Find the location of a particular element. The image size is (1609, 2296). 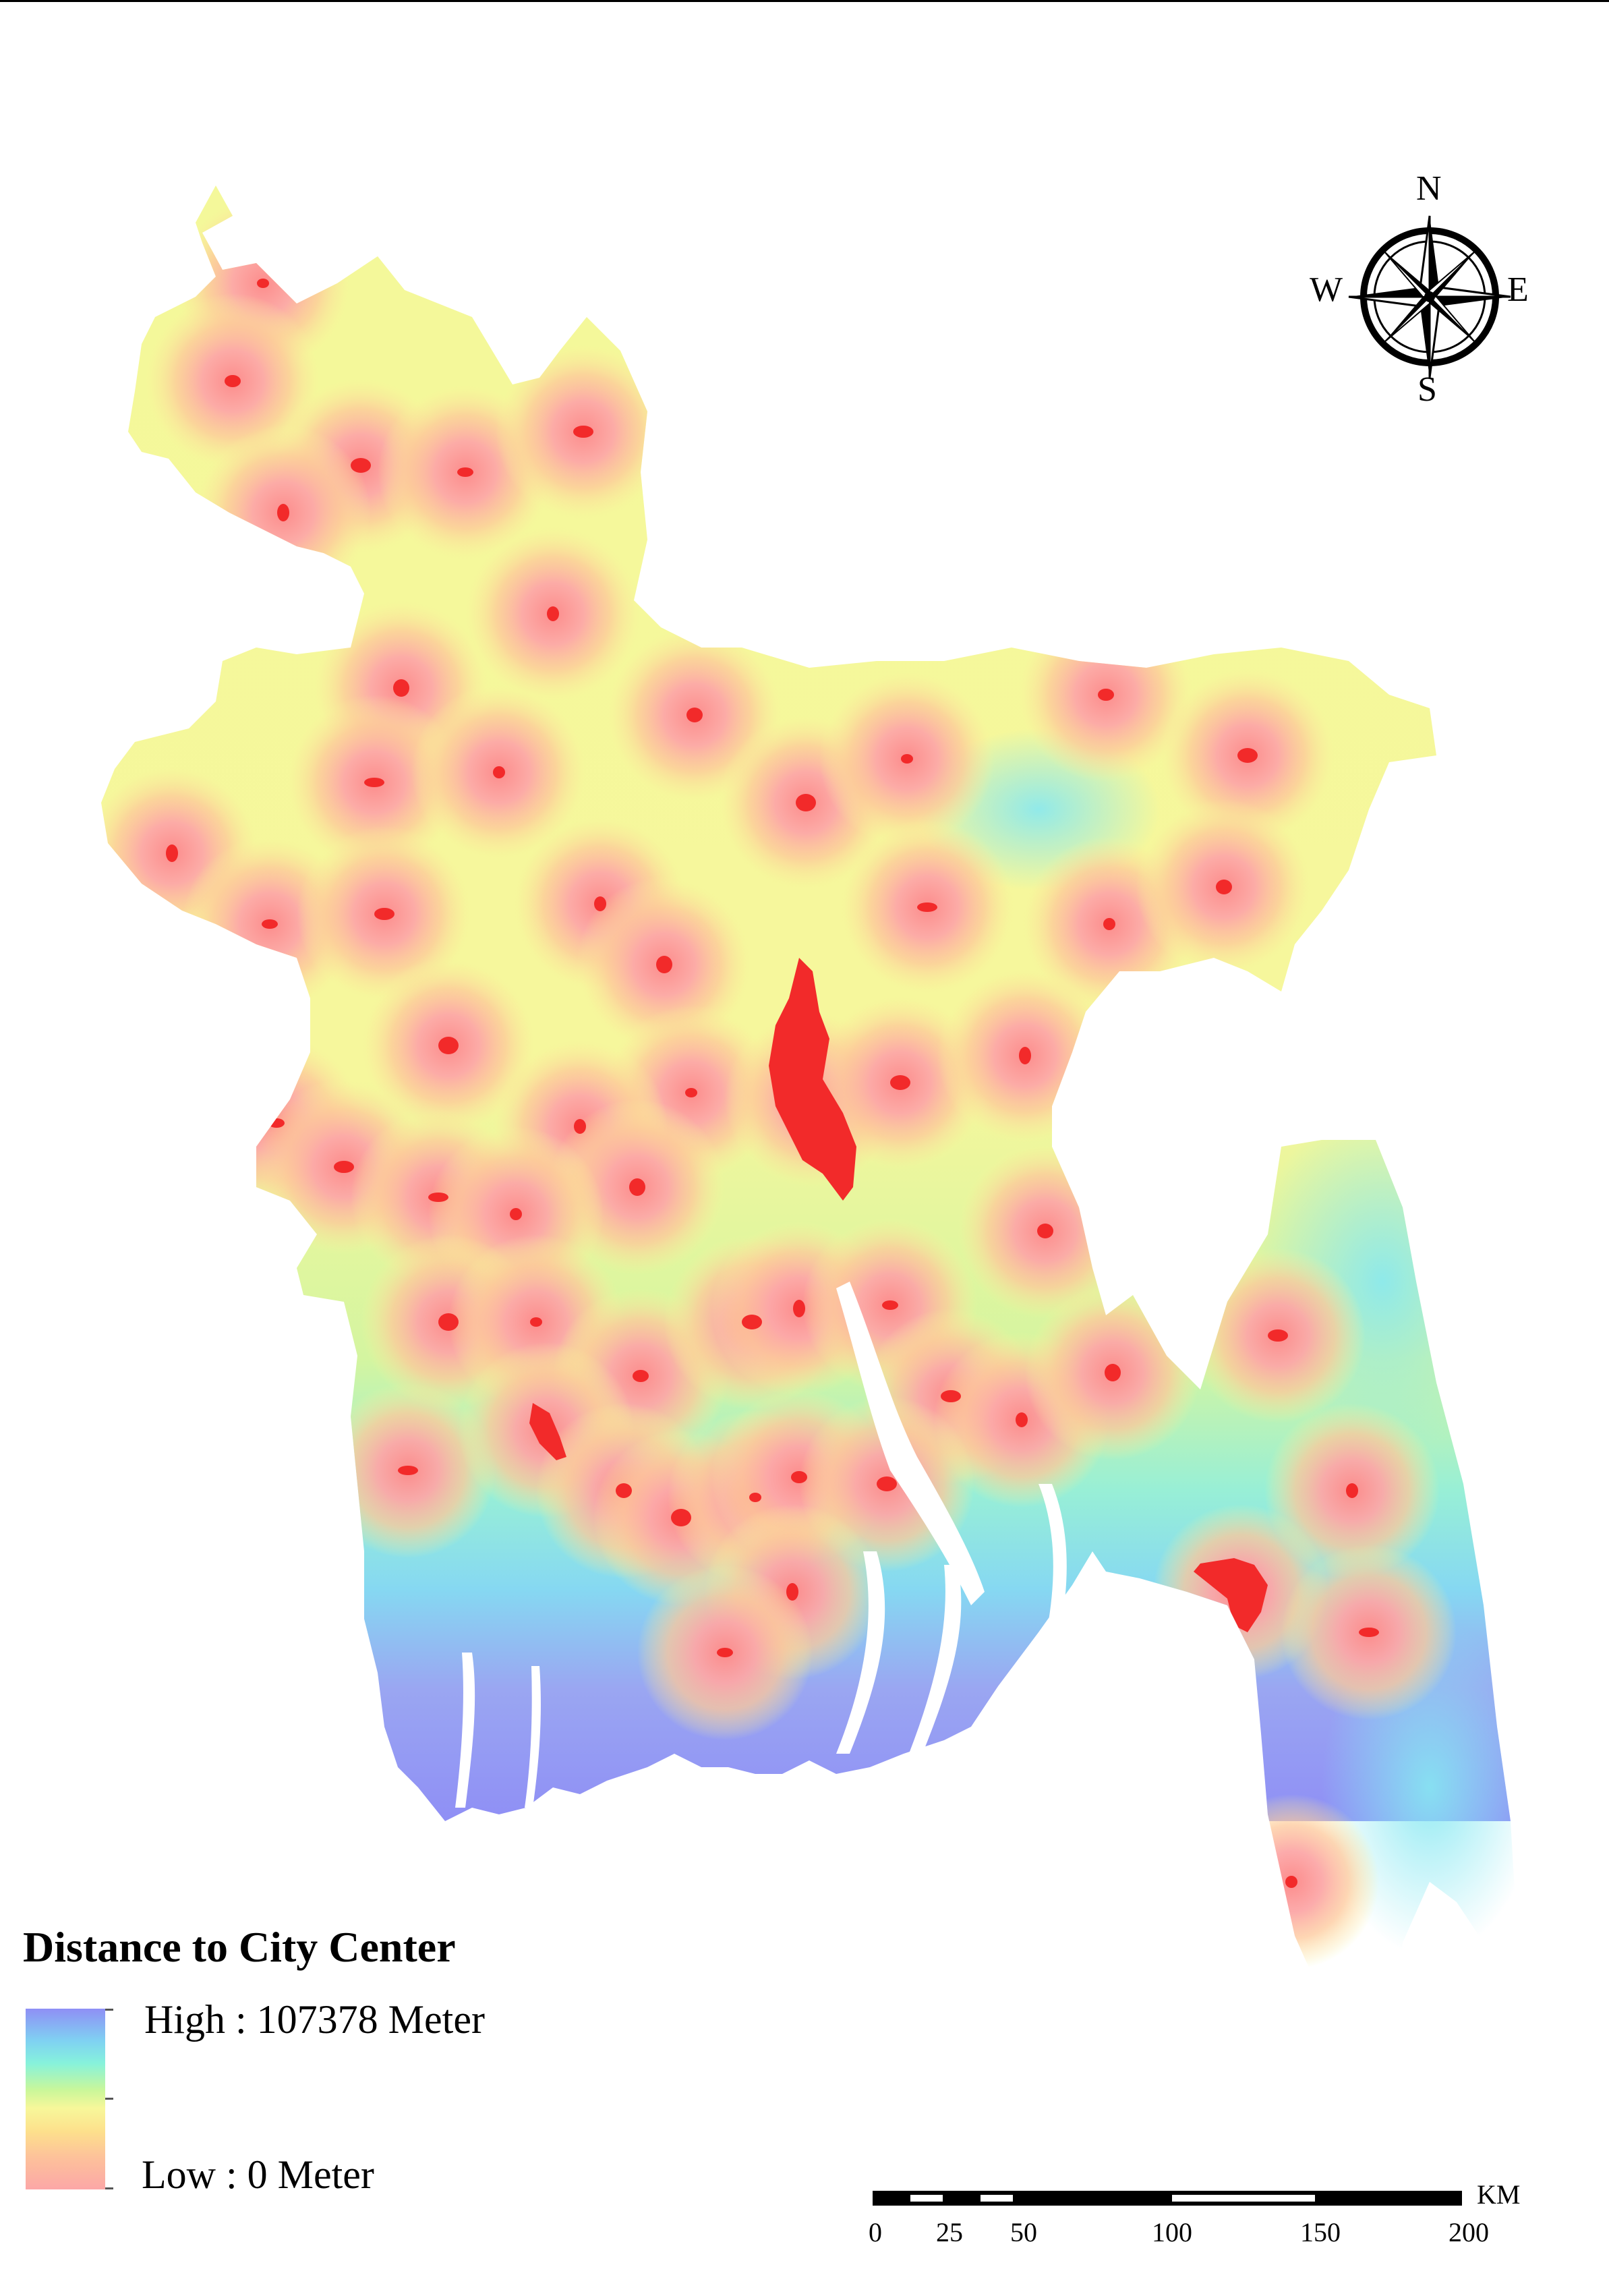

compass-north-label: N is located at coordinates (1429, 188).